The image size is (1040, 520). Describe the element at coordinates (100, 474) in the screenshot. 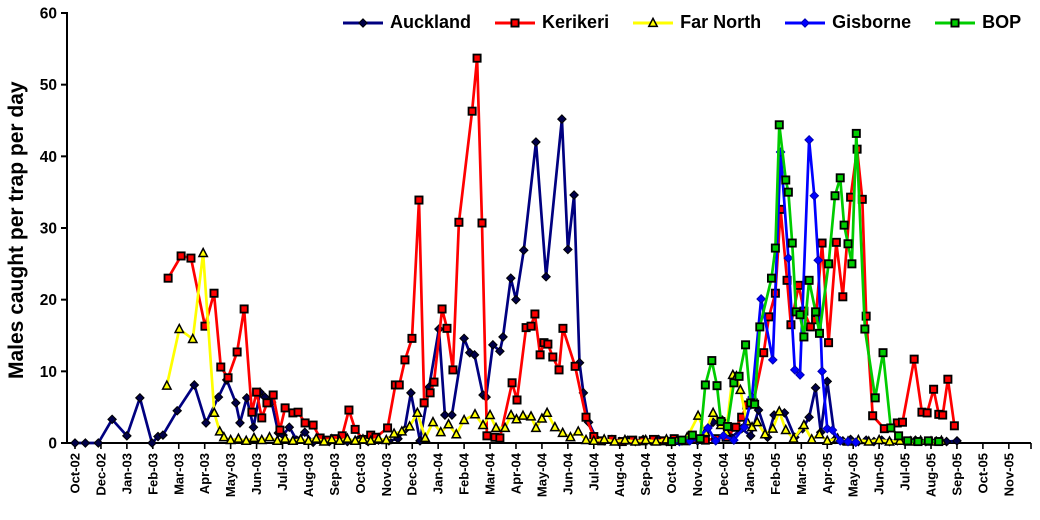

I see `x-tick-label: Dec-02` at that location.